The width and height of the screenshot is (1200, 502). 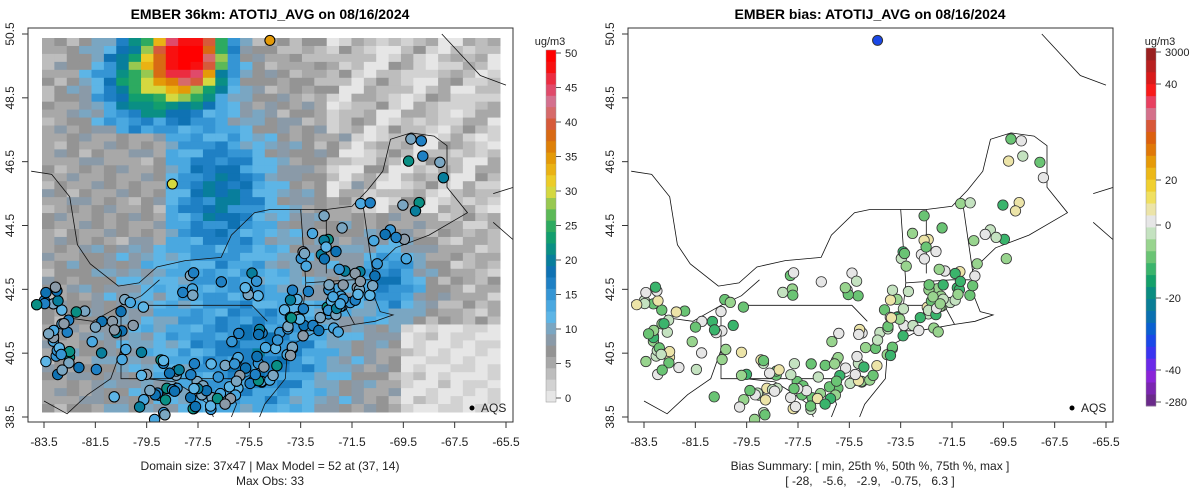 What do you see at coordinates (610, 98) in the screenshot?
I see `y-tick-label: 48.5` at bounding box center [610, 98].